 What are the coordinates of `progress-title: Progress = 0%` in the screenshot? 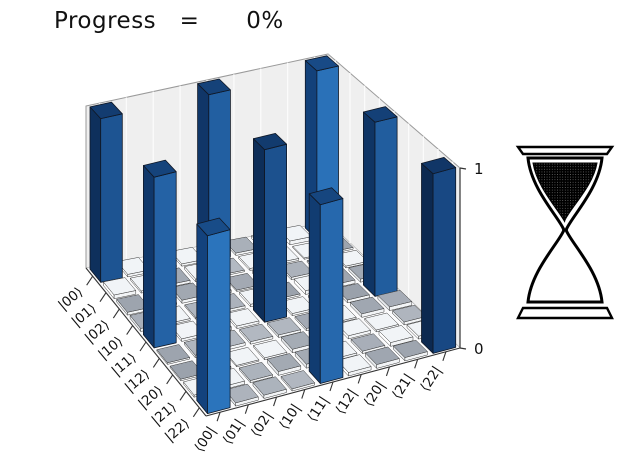 It's located at (169, 21).